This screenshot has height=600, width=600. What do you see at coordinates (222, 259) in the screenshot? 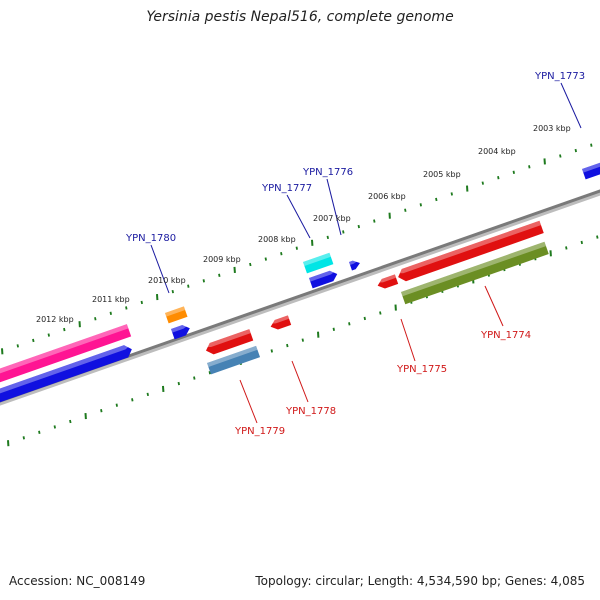
I see `scale-label: 2009 kbp` at bounding box center [222, 259].